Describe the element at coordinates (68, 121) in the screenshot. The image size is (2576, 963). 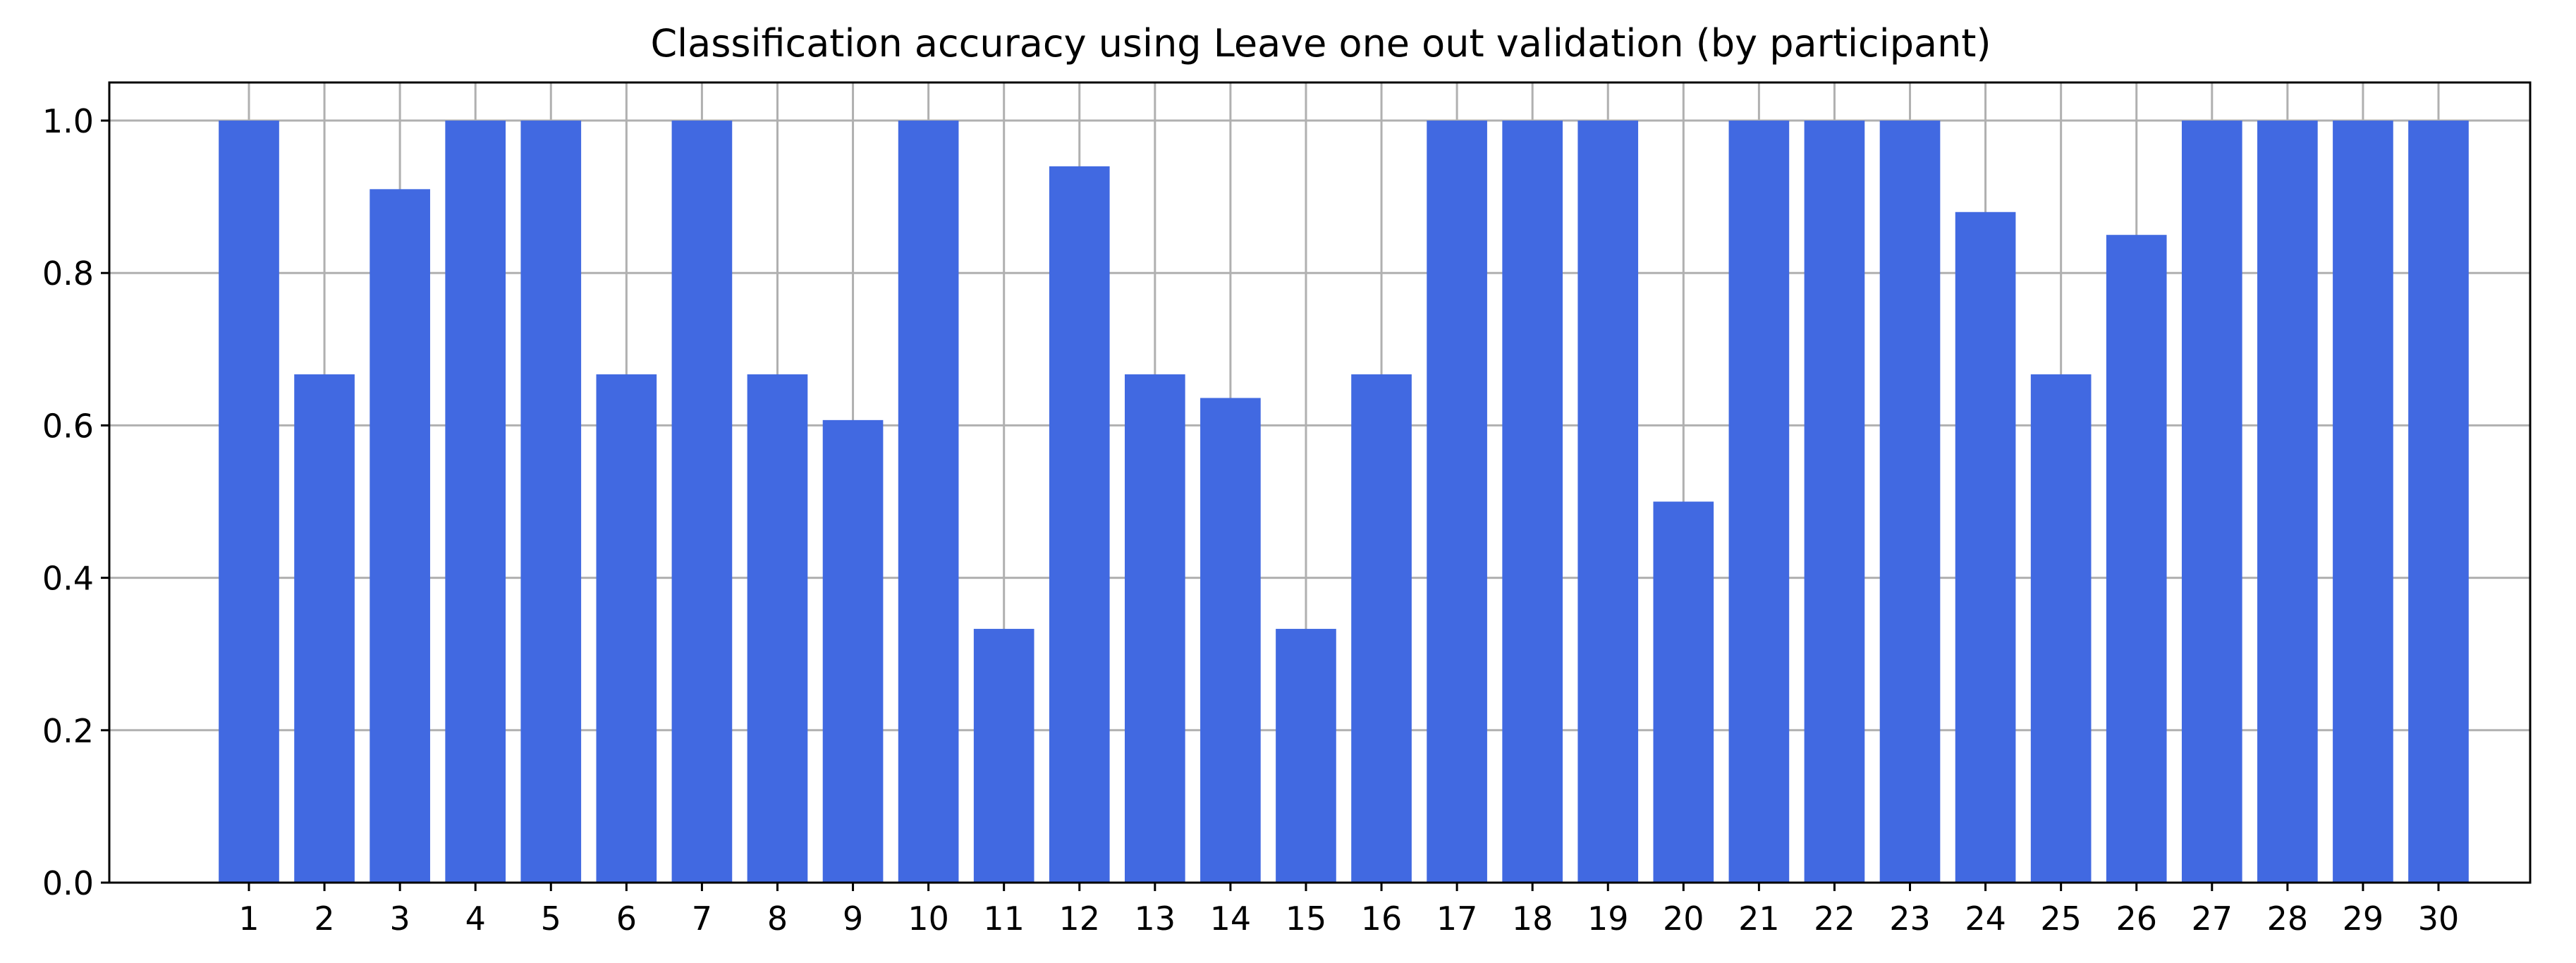
I see `y-tick-label: 1.0` at that location.